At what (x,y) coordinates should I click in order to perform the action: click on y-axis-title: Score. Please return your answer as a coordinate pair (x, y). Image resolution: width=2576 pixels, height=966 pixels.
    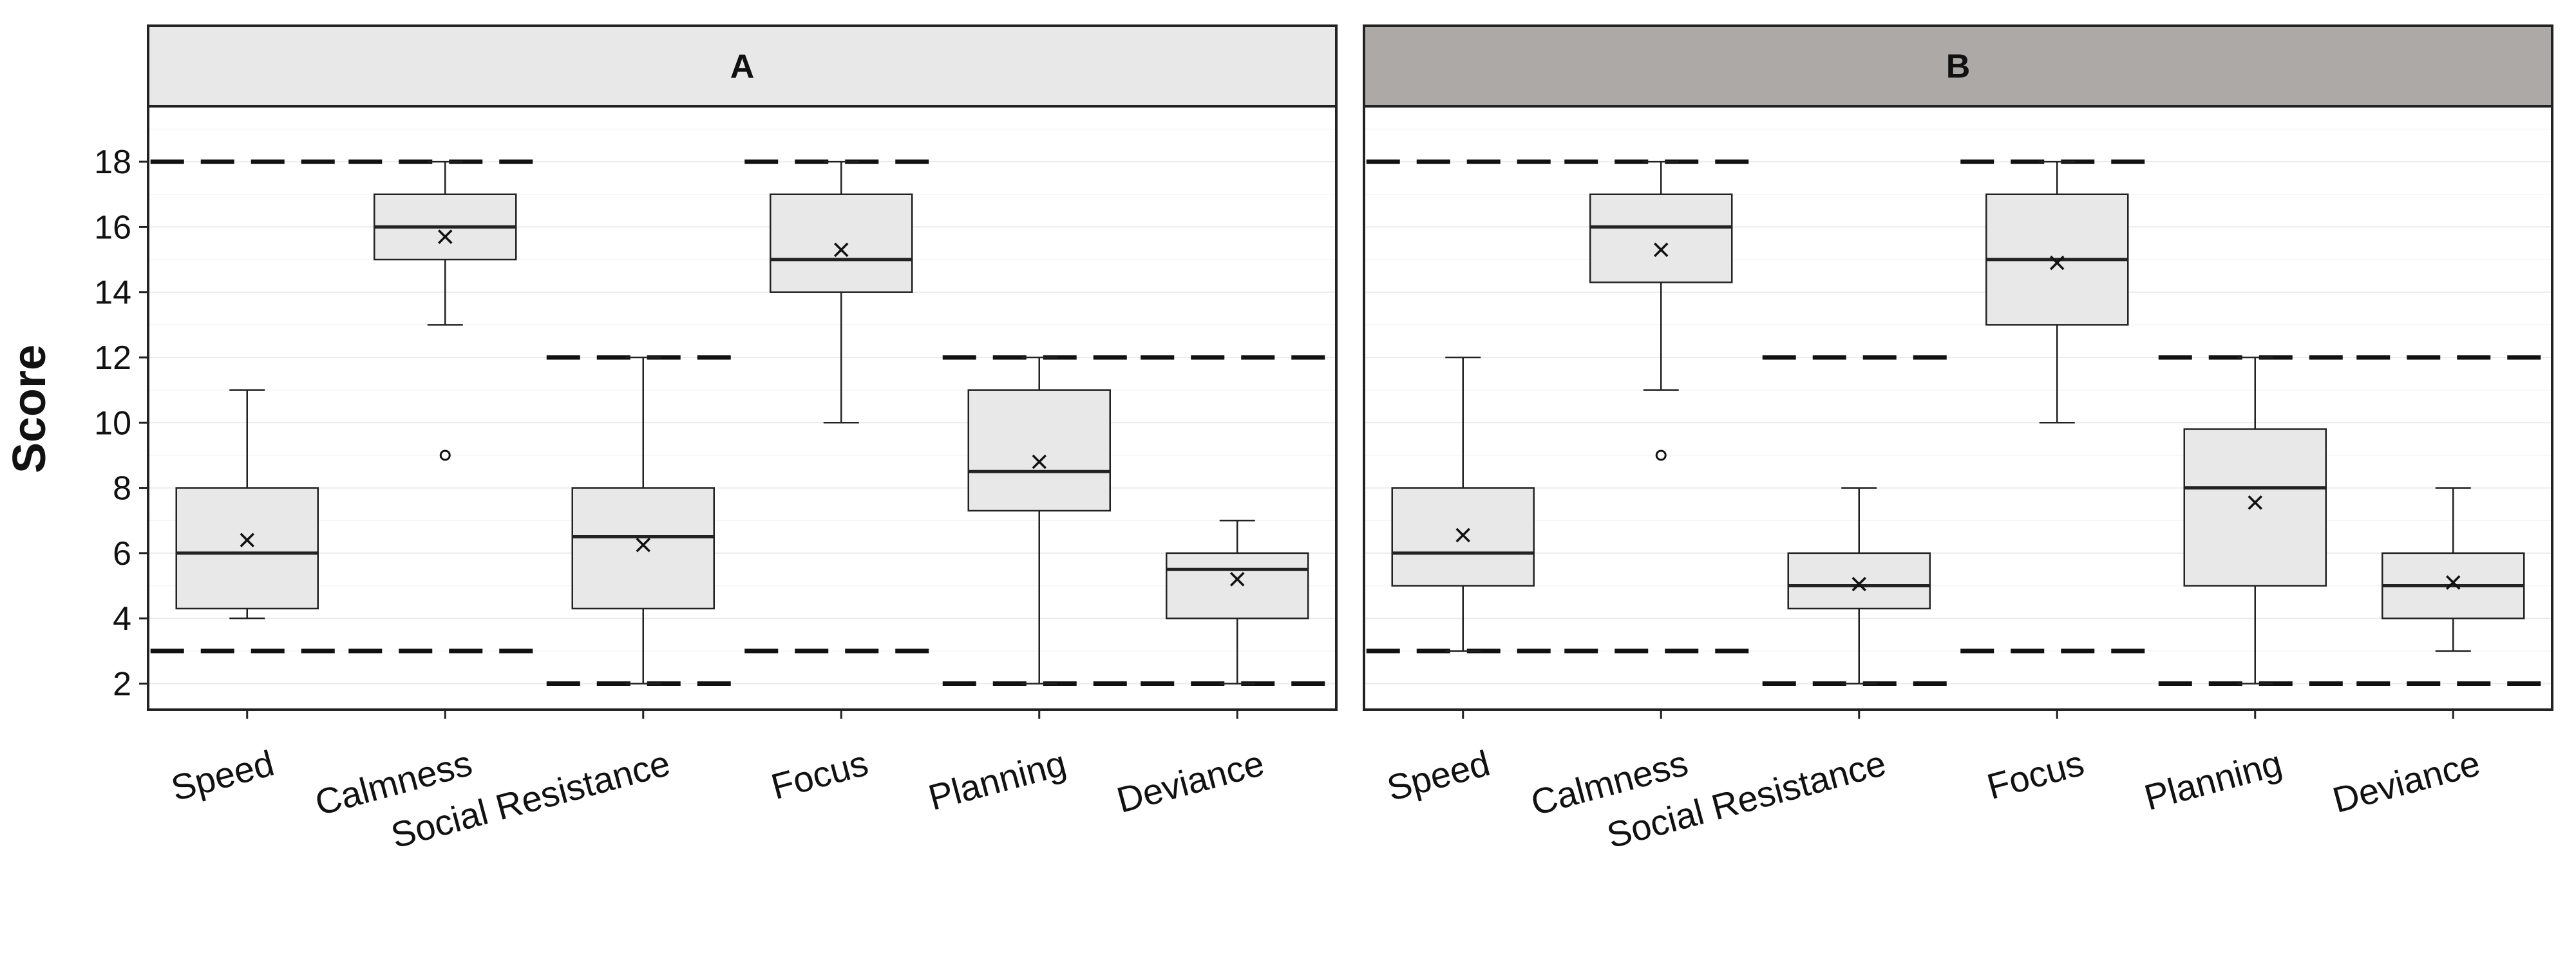
    Looking at the image, I should click on (30, 409).